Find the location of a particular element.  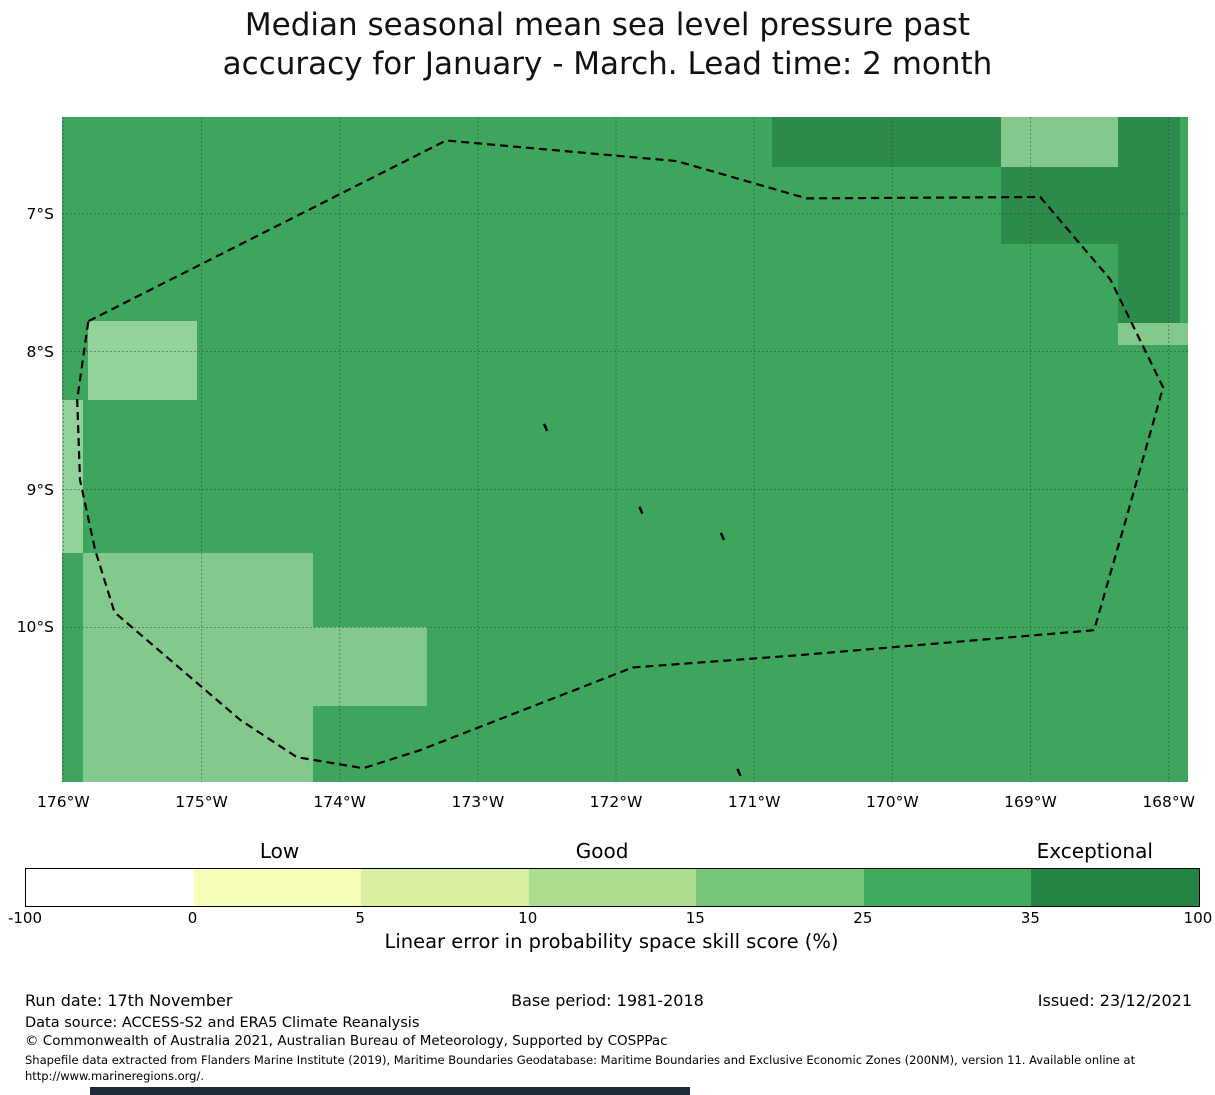

colorbar-tick-label: 15 is located at coordinates (695, 918).